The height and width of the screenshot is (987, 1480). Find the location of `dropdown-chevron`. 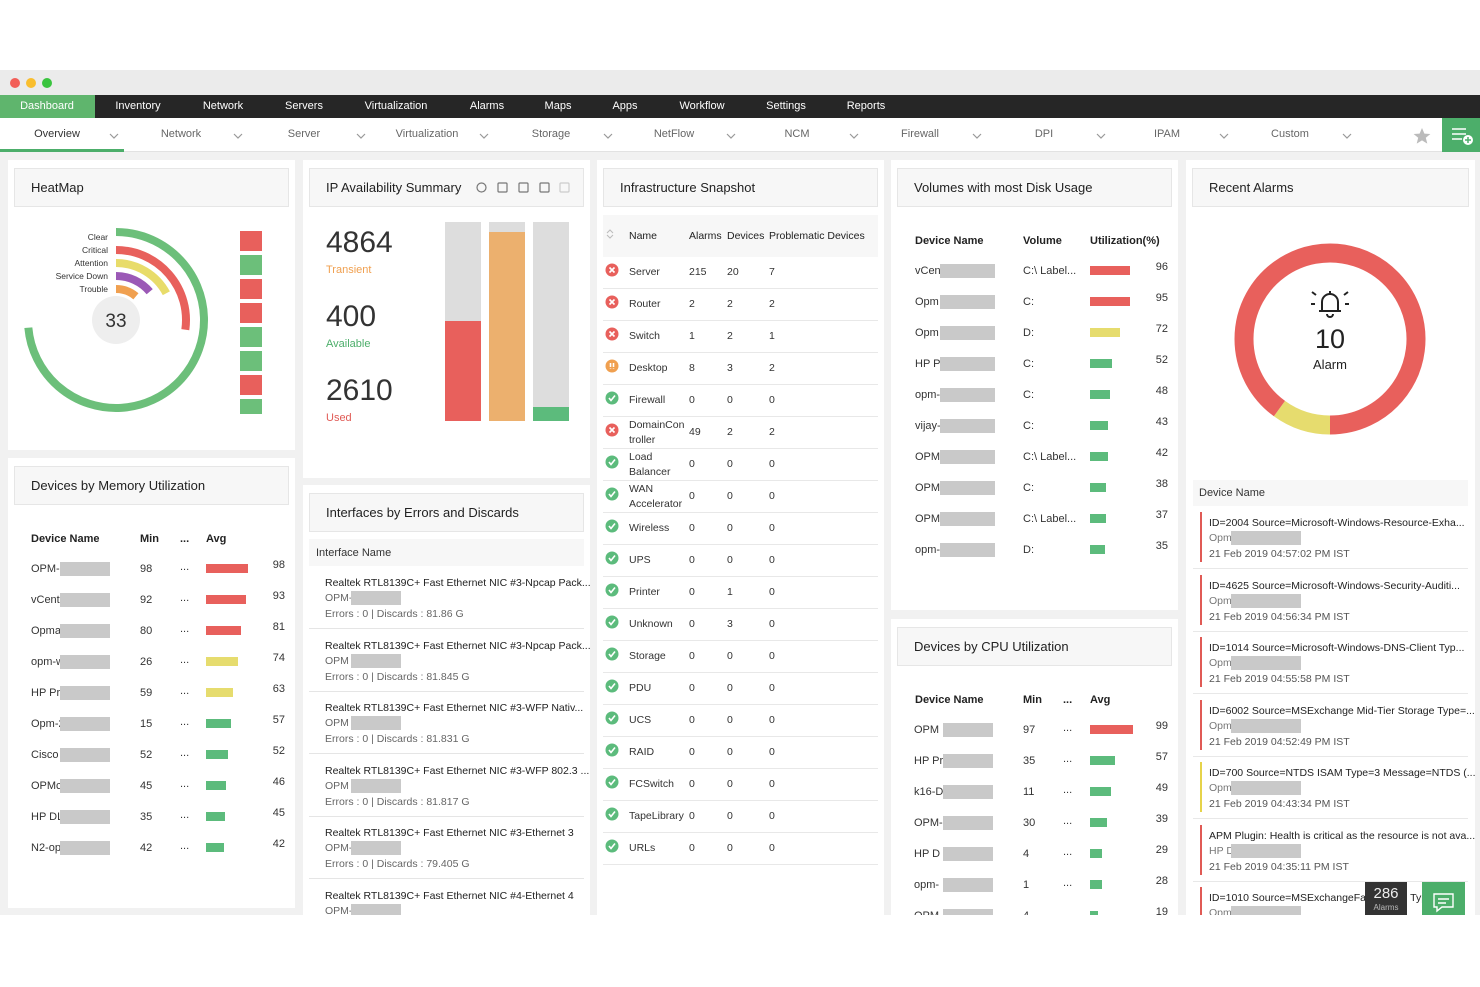

dropdown-chevron is located at coordinates (977, 136).